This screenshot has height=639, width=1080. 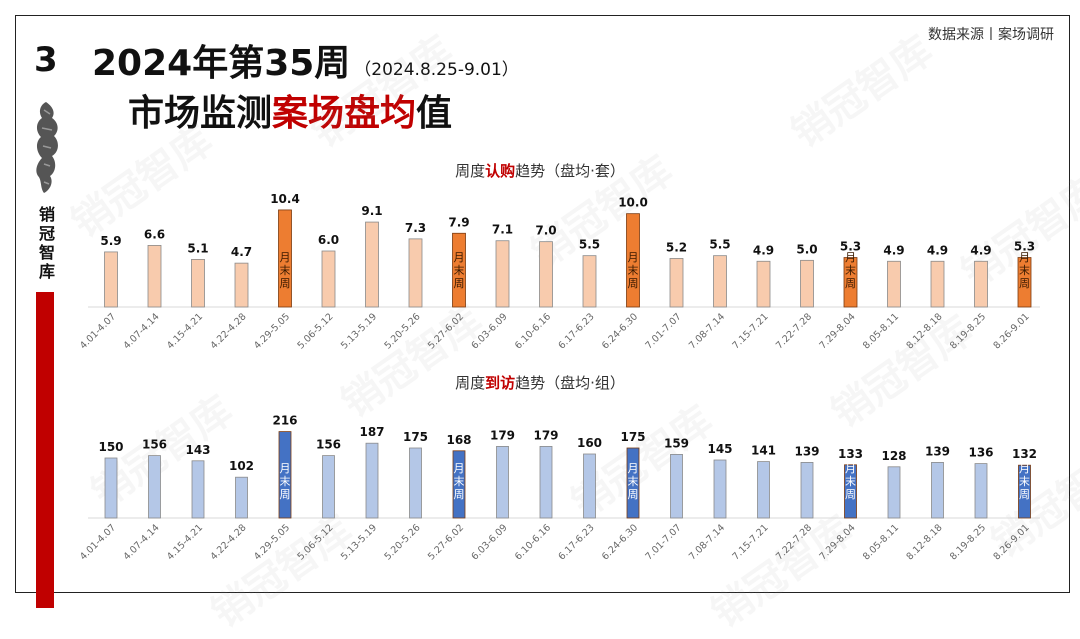 What do you see at coordinates (968, 542) in the screenshot?
I see `visit-tick-label: 8.19-8.25` at bounding box center [968, 542].